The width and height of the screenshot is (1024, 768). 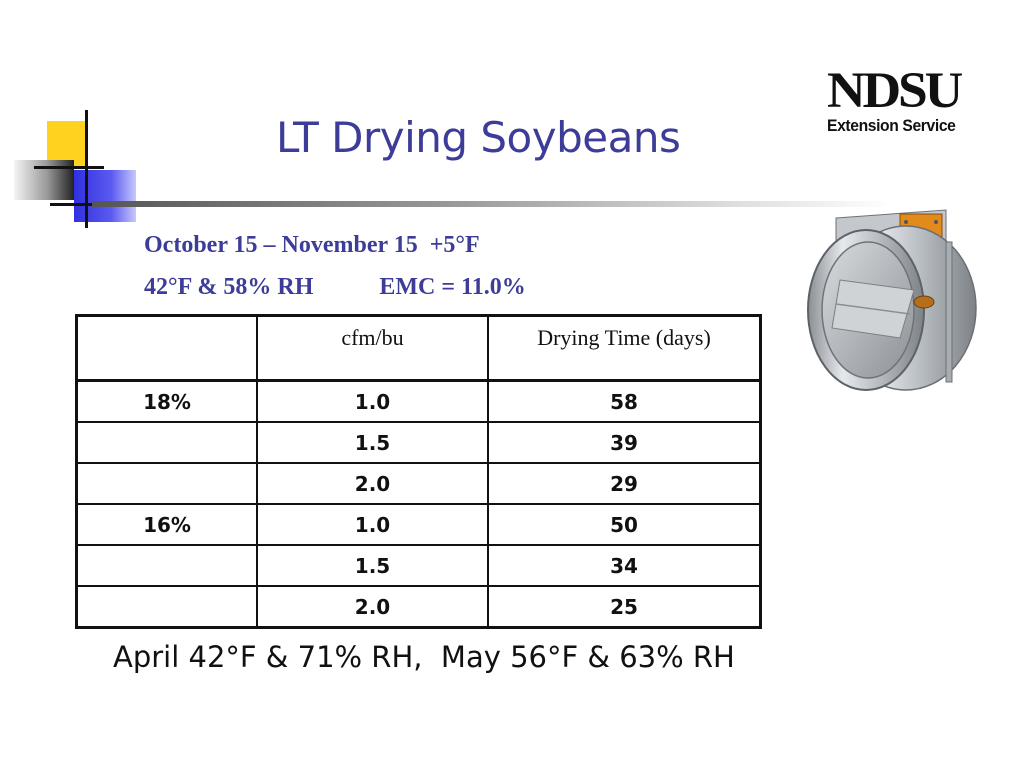 I want to click on emc-text: EMC = 11.0%, so click(x=452, y=287).